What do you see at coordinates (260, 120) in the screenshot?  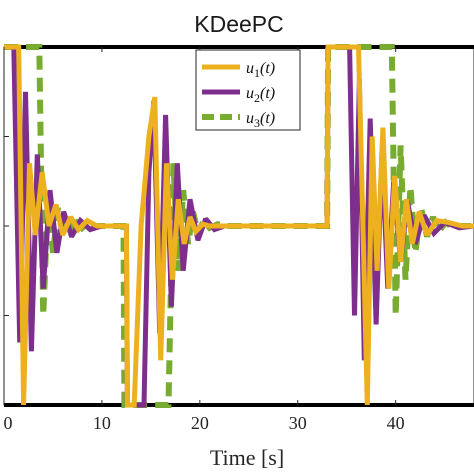 I see `legend-label-u3: u3(t)` at bounding box center [260, 120].